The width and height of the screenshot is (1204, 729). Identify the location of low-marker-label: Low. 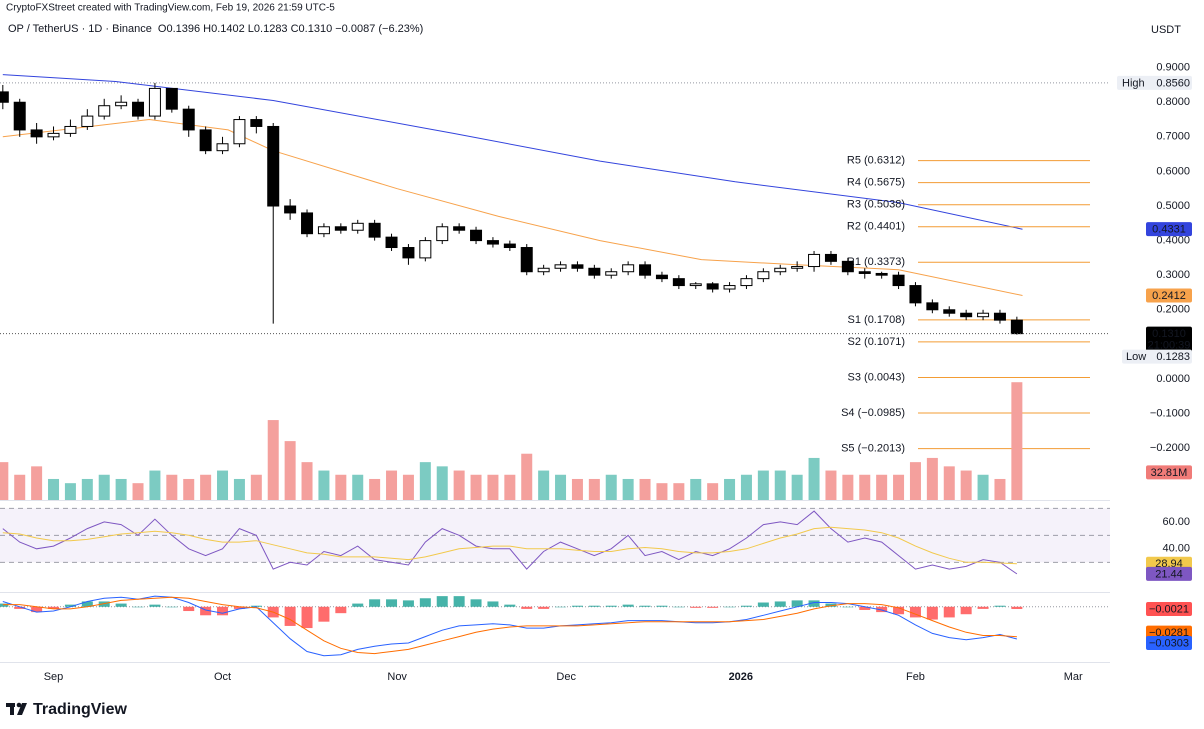
(1136, 357).